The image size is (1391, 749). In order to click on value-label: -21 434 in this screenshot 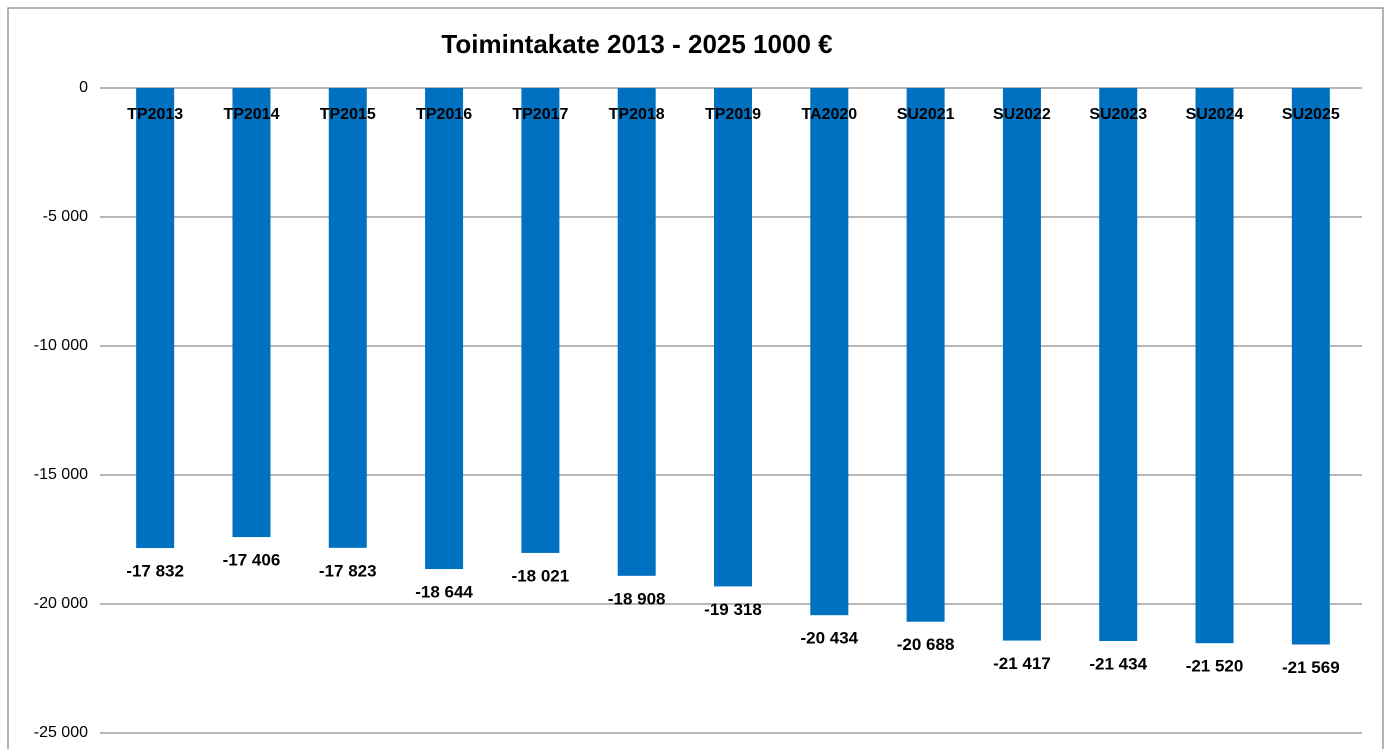, I will do `click(1118, 663)`.